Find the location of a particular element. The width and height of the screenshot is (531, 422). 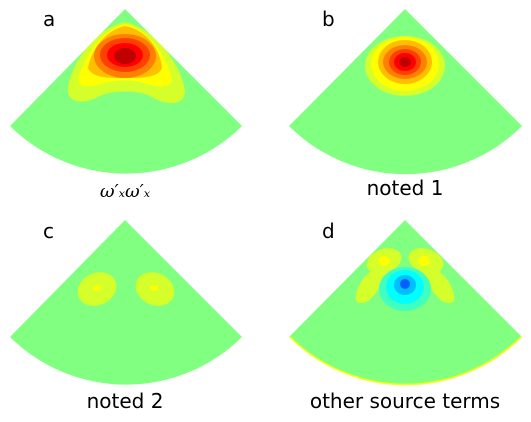

panel-d-rim is located at coordinates (405, 360).